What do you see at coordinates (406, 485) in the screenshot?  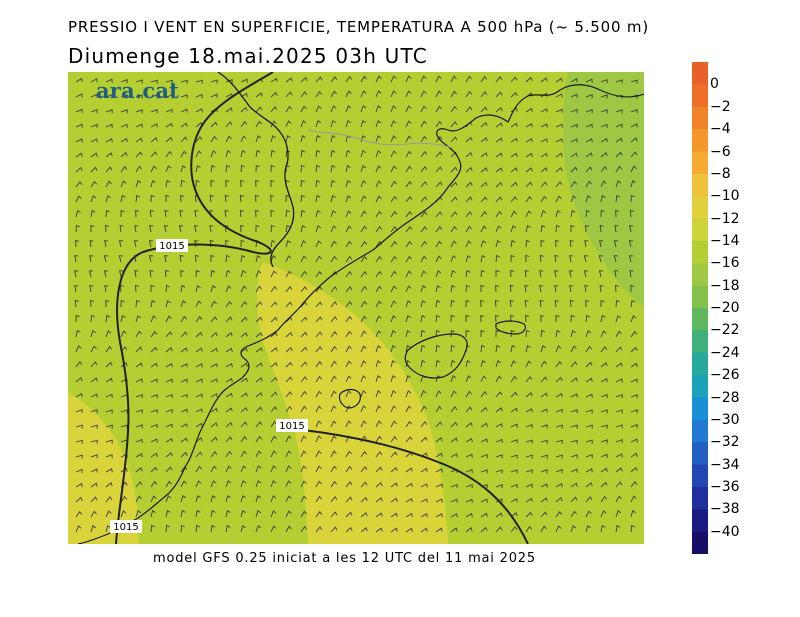 I see `isobar-line` at bounding box center [406, 485].